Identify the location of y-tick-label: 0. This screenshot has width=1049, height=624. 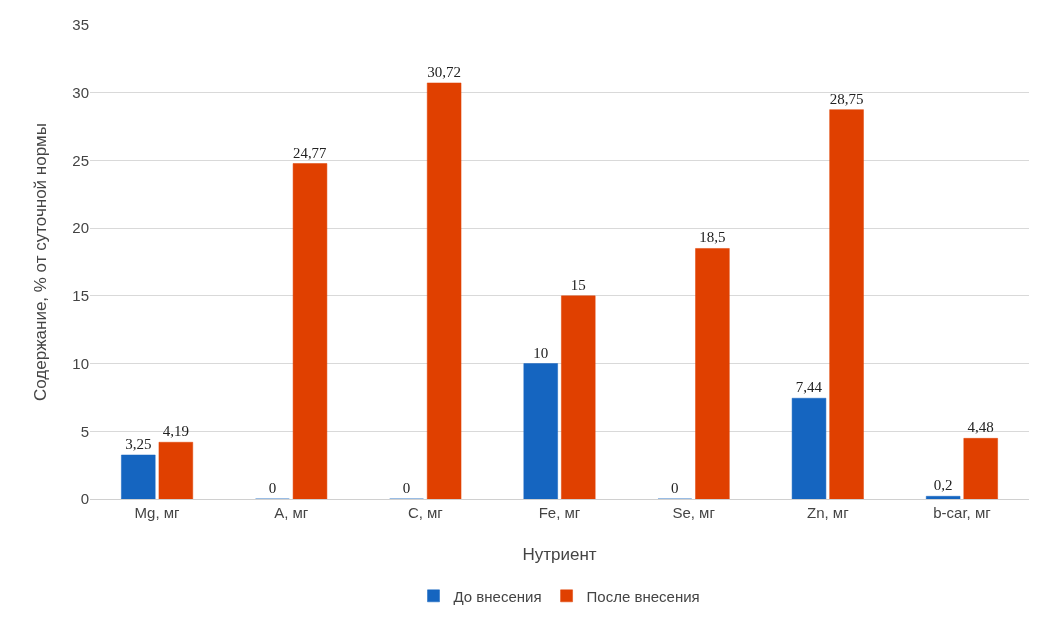
(84, 499).